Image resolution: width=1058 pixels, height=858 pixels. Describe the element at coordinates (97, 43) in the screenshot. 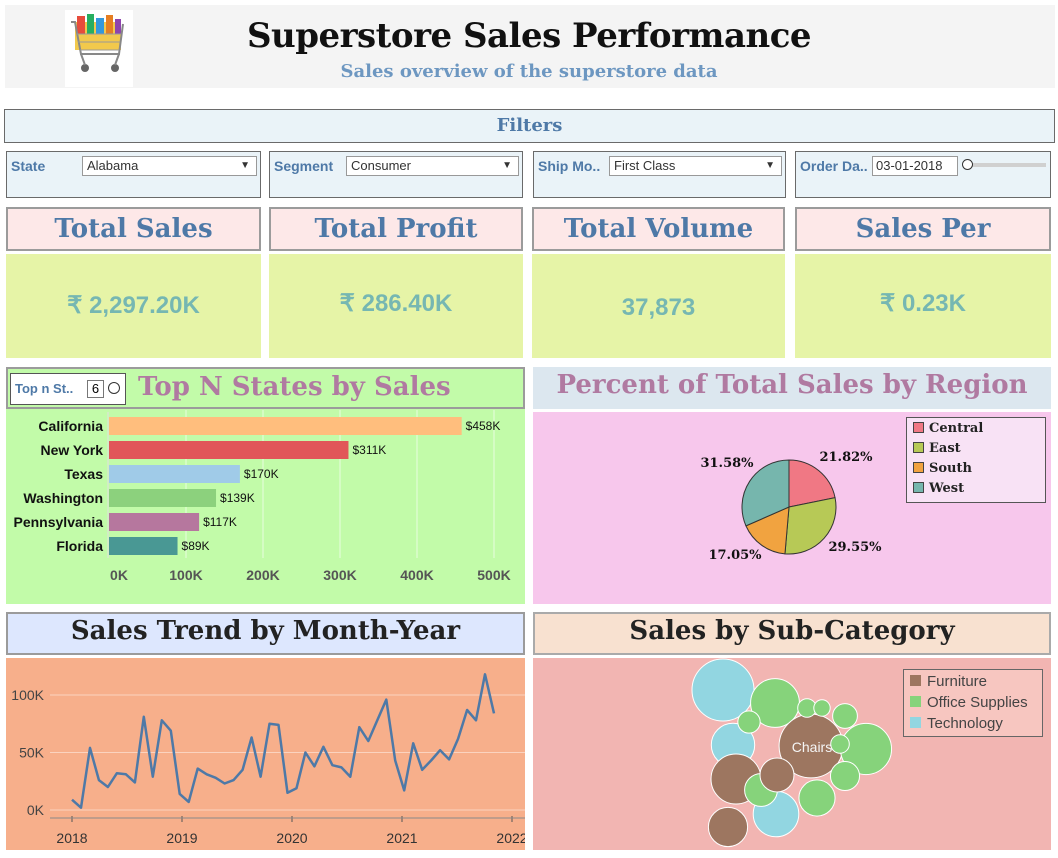

I see `cart-icon` at that location.